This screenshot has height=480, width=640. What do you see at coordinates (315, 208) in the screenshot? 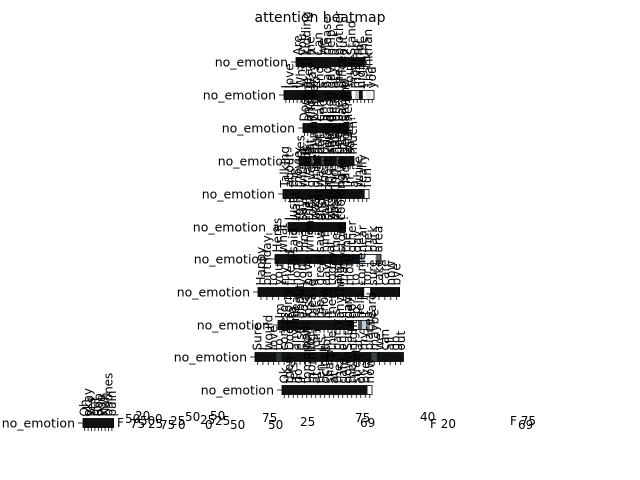
I see `token-label: was` at bounding box center [315, 208].